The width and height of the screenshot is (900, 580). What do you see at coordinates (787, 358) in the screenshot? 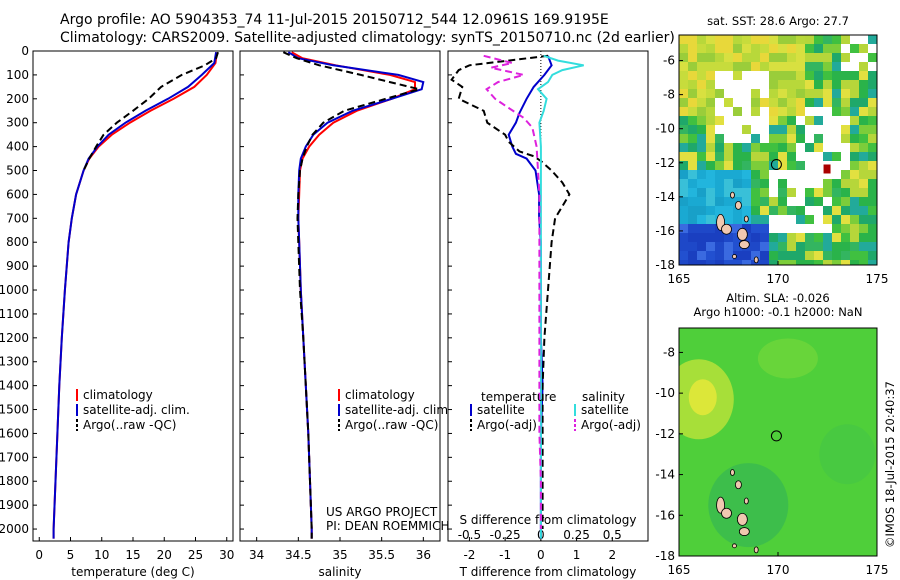
I see `sla-anomaly-north` at bounding box center [787, 358].